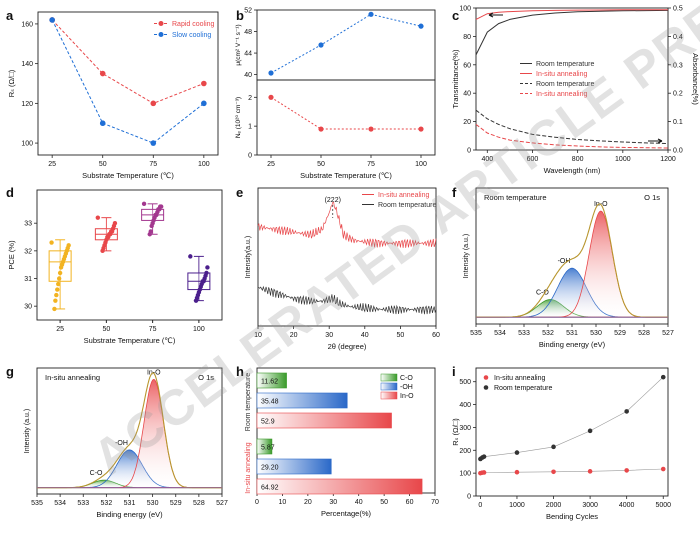 The height and width of the screenshot is (537, 700). Describe the element at coordinates (572, 471) in the screenshot. I see `panel-i-series-line` at that location.